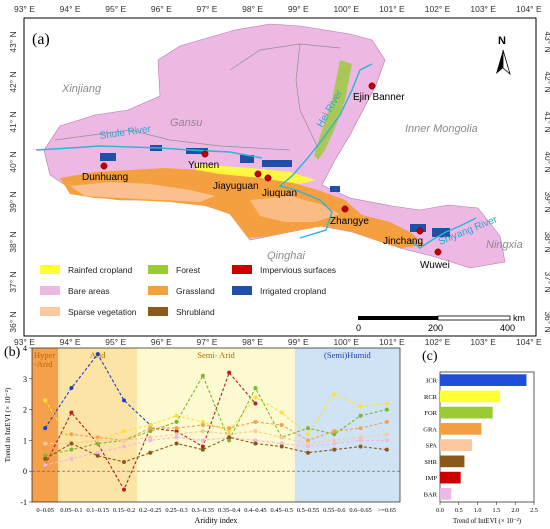 The width and height of the screenshot is (550, 529). I want to click on legend-item: Shrubland, so click(181, 312).